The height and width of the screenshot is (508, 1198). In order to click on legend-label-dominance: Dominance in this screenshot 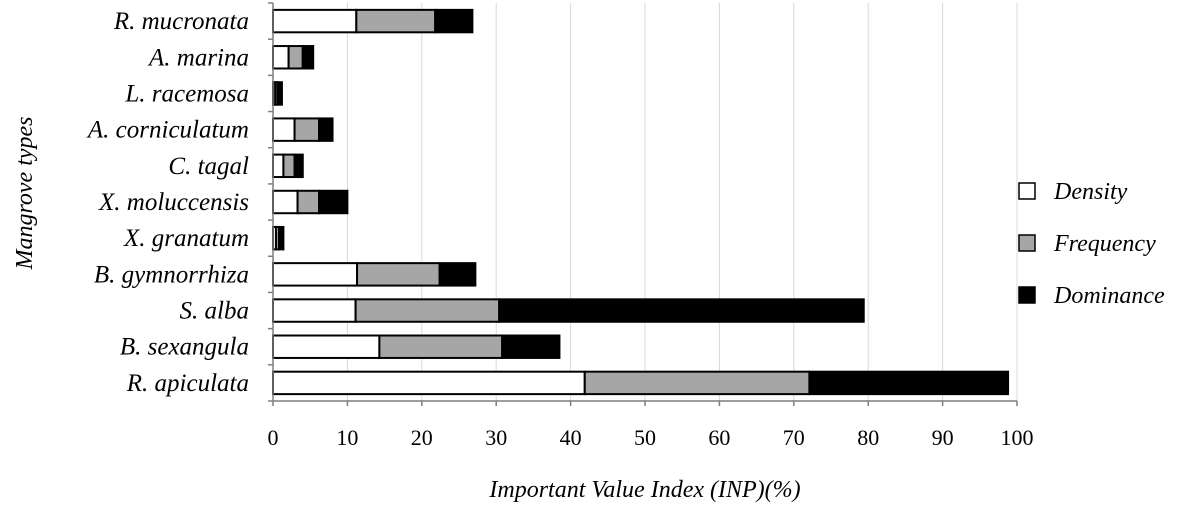, I will do `click(1109, 296)`.